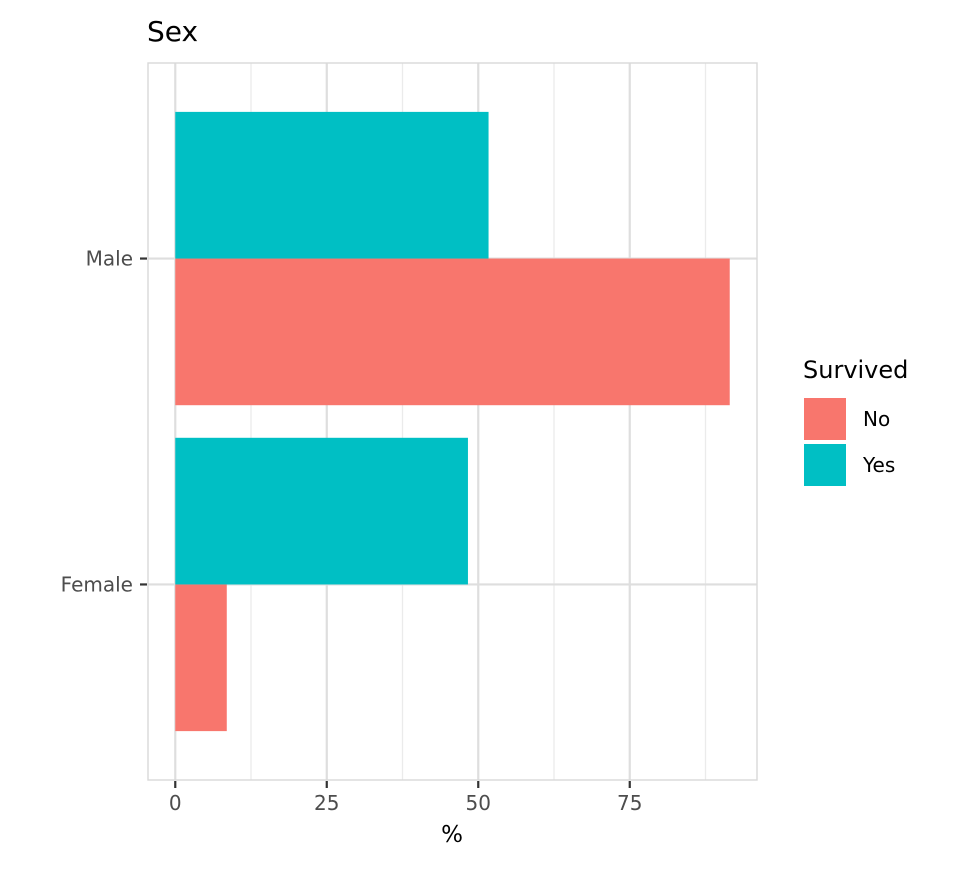 The width and height of the screenshot is (960, 869). Describe the element at coordinates (855, 370) in the screenshot. I see `legend-title: Survived` at that location.